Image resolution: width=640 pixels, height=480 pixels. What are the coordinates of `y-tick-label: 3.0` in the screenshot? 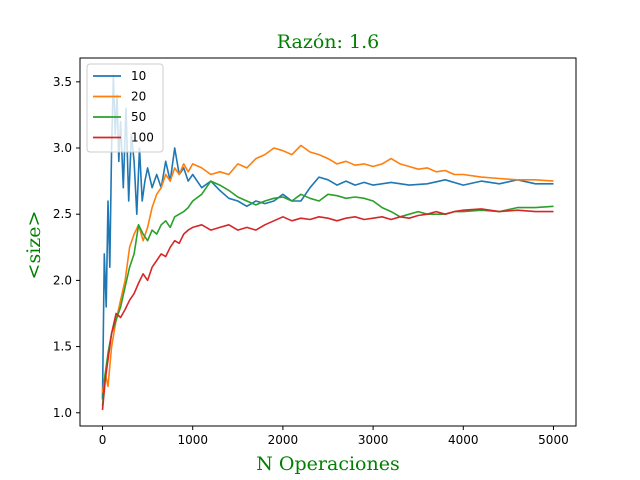 It's located at (62, 148).